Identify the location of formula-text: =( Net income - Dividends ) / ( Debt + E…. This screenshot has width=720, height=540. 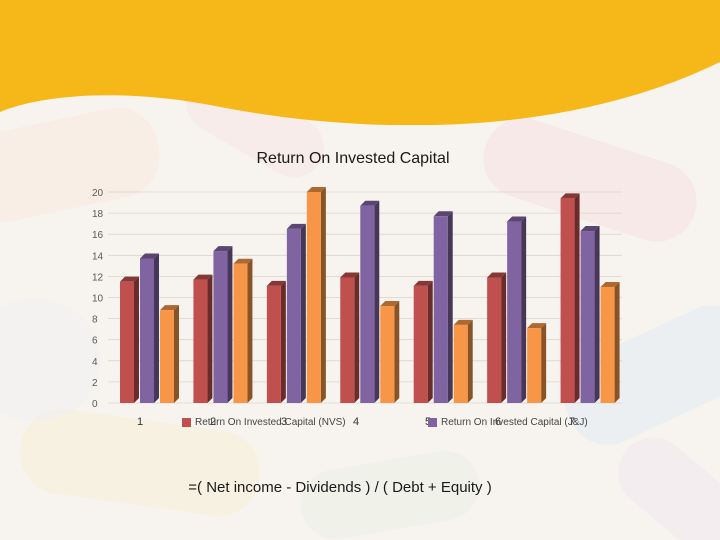
(340, 487).